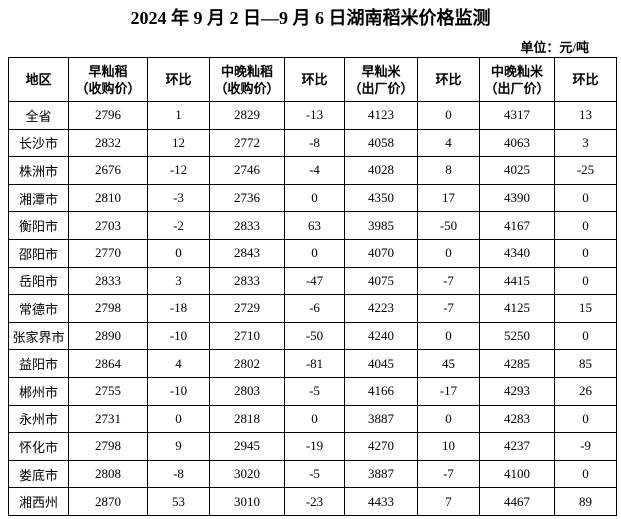  I want to click on value-cell: 4025, so click(517, 170).